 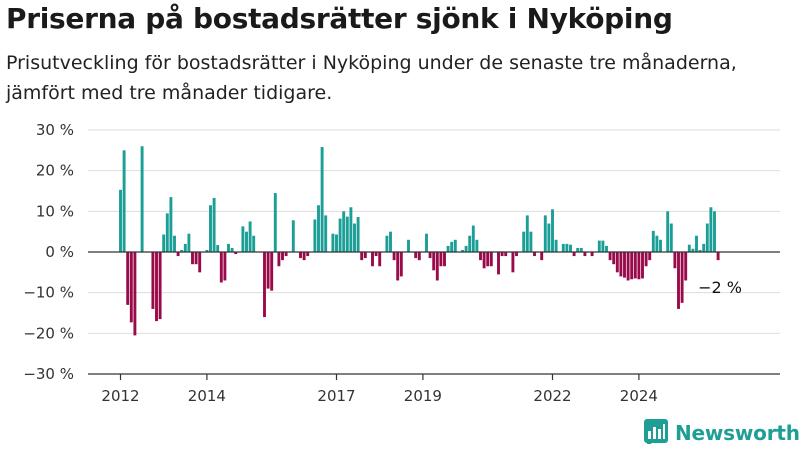 I want to click on y-axis-ticks: 30 % 20 % 10 % 0 % −10 % −20 % −30 %, so click(x=48, y=252).